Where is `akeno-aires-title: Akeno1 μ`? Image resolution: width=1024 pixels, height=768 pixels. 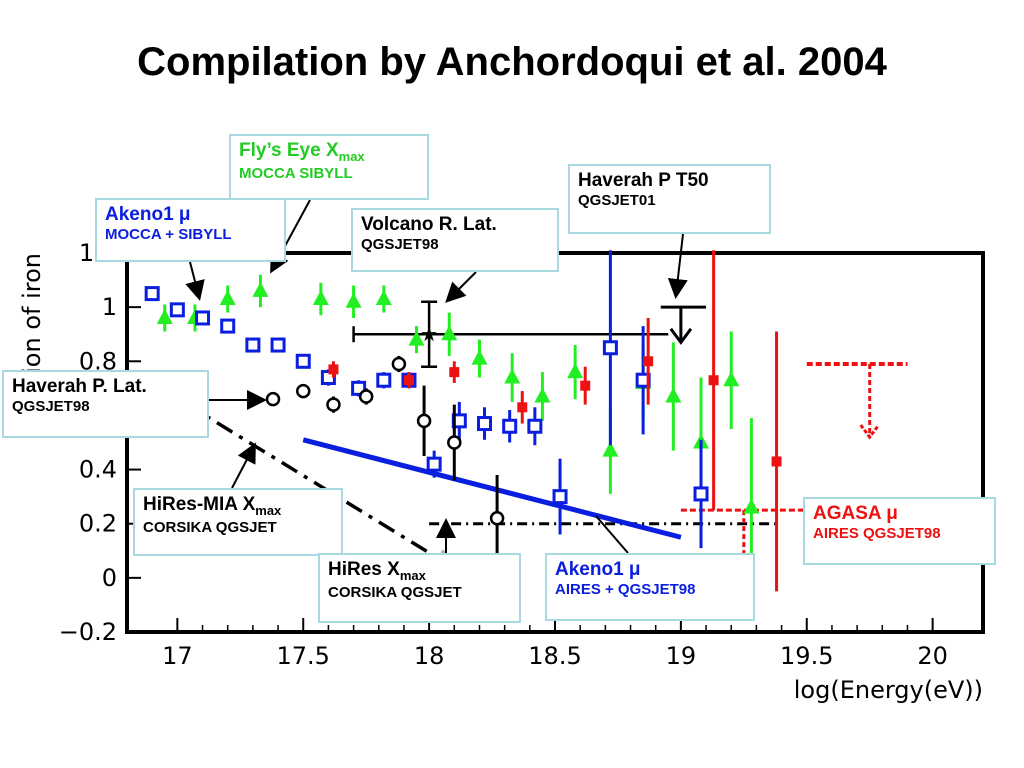 akeno-aires-title: Akeno1 μ is located at coordinates (598, 569).